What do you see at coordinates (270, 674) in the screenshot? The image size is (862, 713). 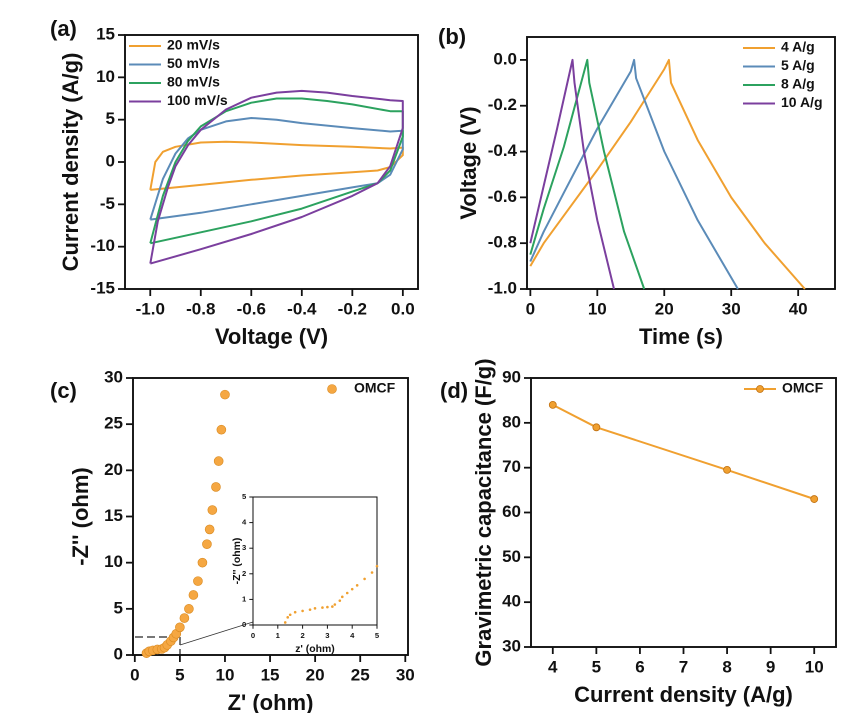 I see `x-tick-label: 15` at bounding box center [270, 674].